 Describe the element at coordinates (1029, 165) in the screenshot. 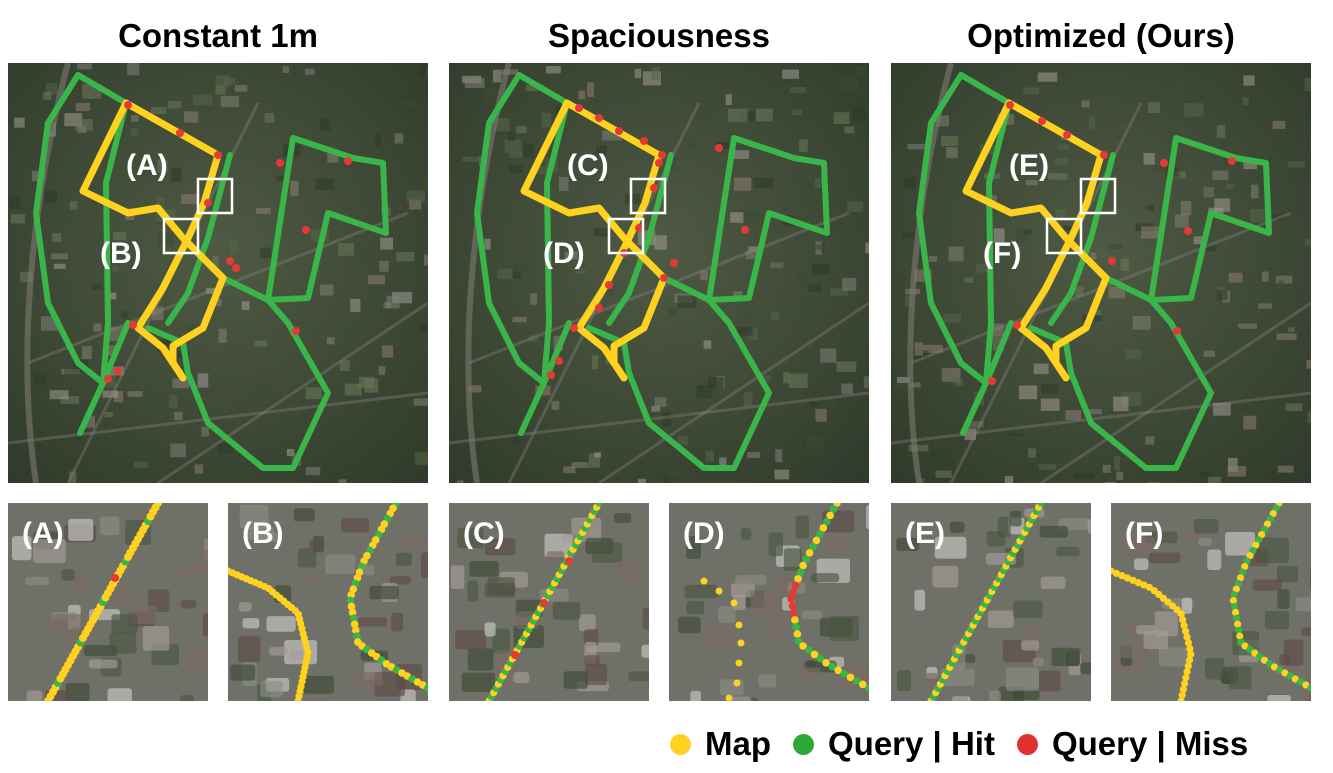

I see `inset-label: (E)` at that location.